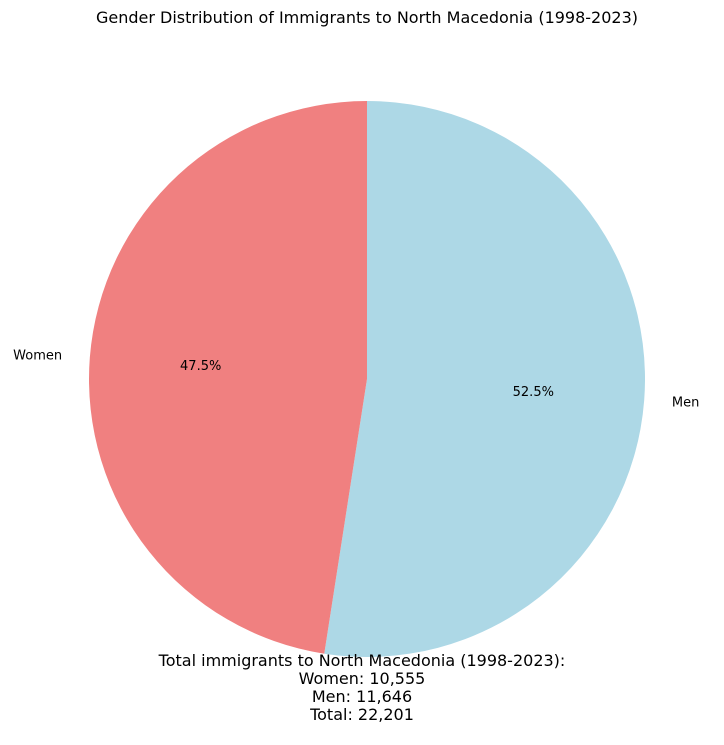 This screenshot has height=745, width=724. I want to click on slice-label-women: Women, so click(37, 355).